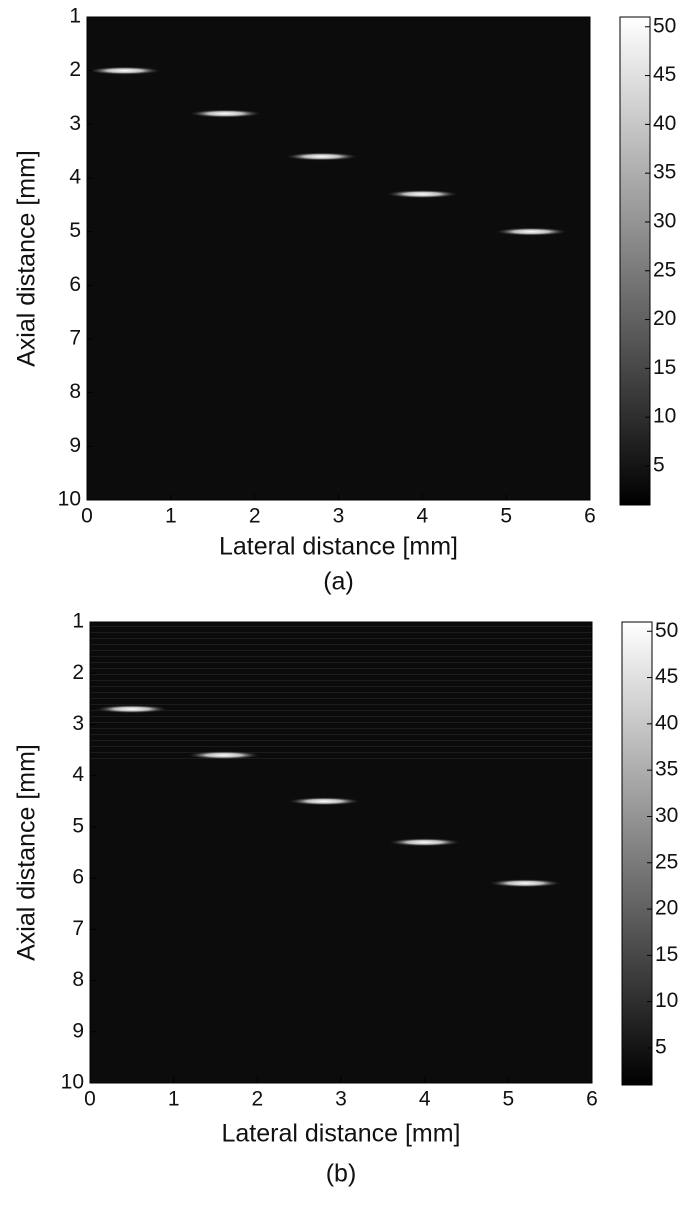 Image resolution: width=691 pixels, height=1222 pixels. I want to click on clutter-band, so click(341, 691).